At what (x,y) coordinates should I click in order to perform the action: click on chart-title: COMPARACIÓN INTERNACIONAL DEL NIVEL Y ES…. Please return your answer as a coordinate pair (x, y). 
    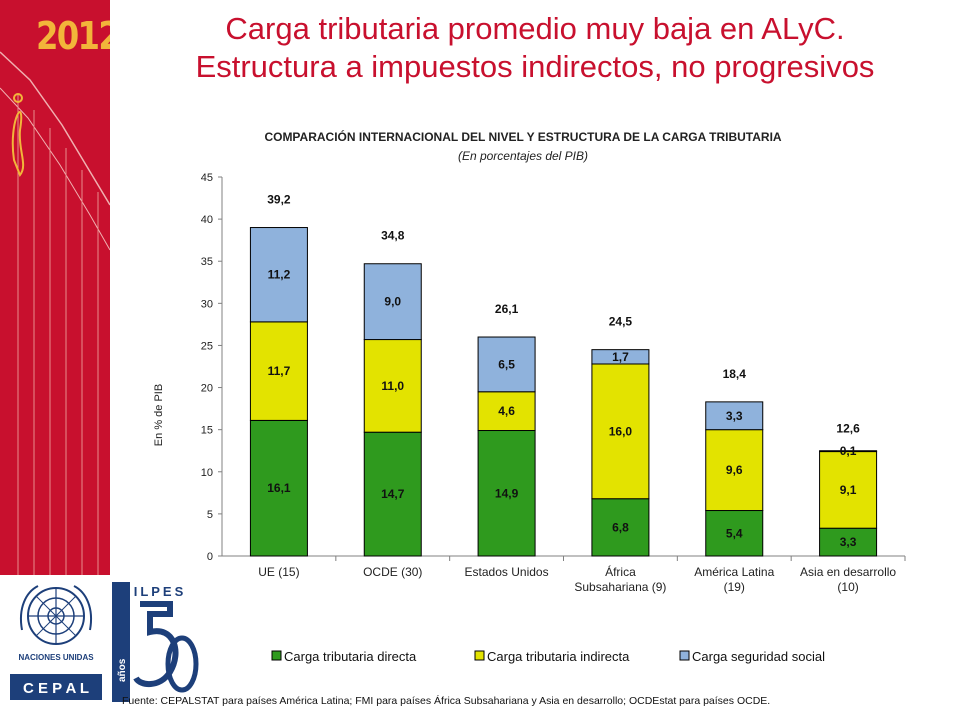
    Looking at the image, I should click on (522, 136).